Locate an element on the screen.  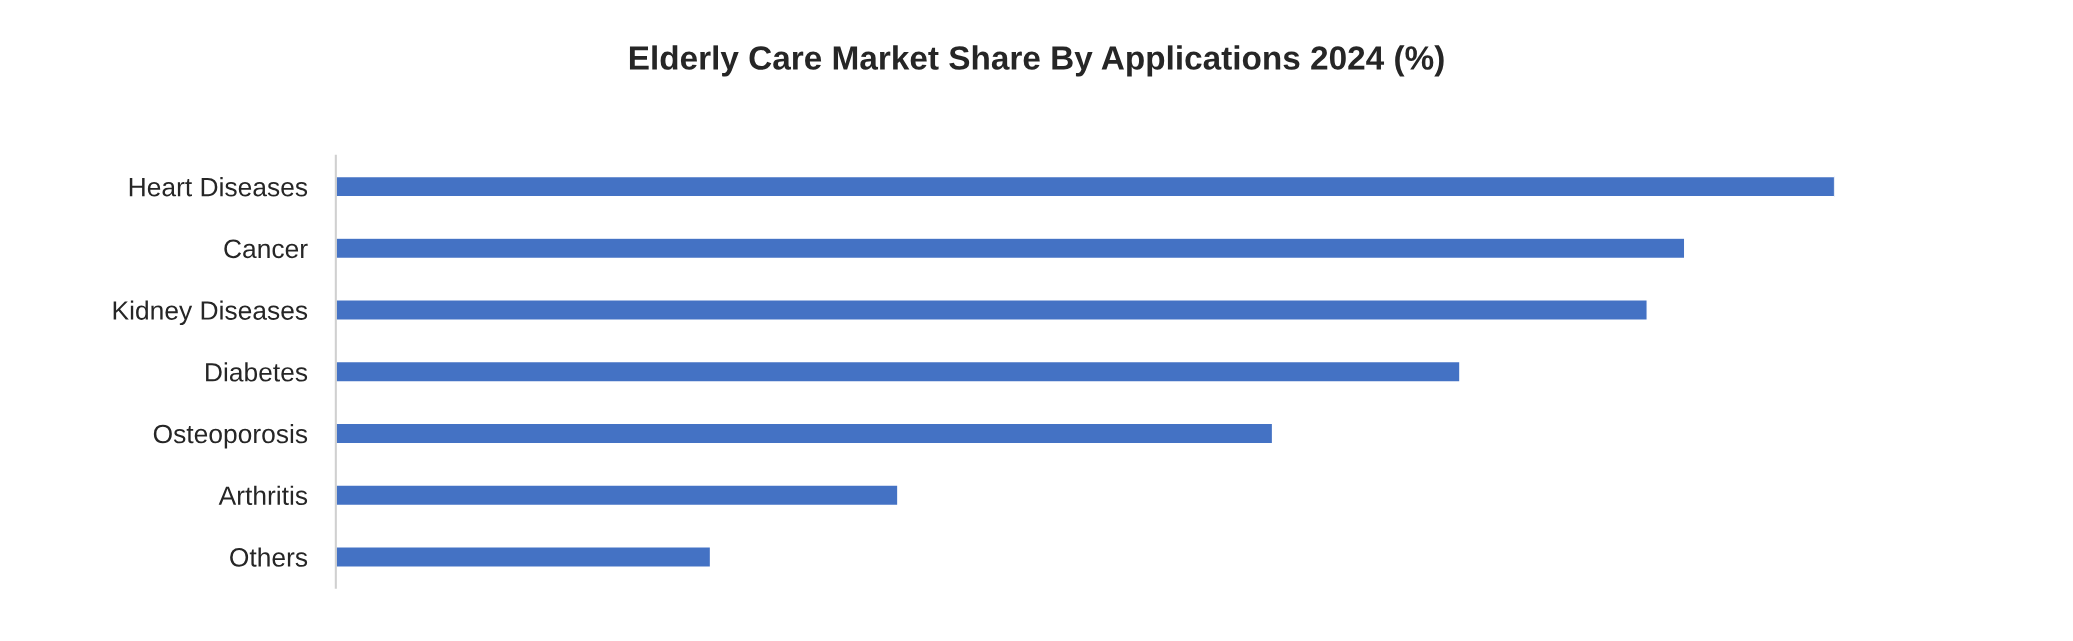
chart-title: Elderly Care Market Share By Applications 2024 (%) is located at coordinates (1036, 61).